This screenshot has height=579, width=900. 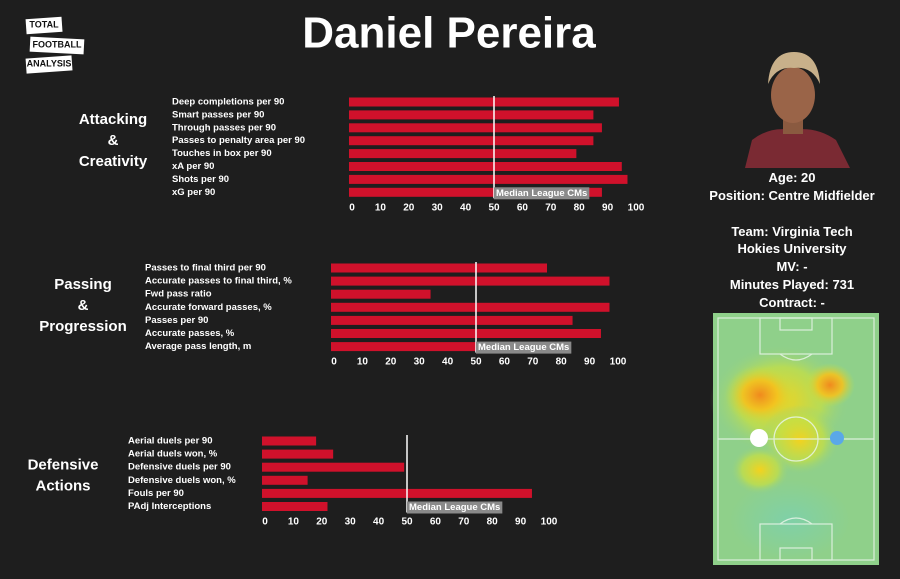 What do you see at coordinates (794, 439) in the screenshot?
I see `heatmap` at bounding box center [794, 439].